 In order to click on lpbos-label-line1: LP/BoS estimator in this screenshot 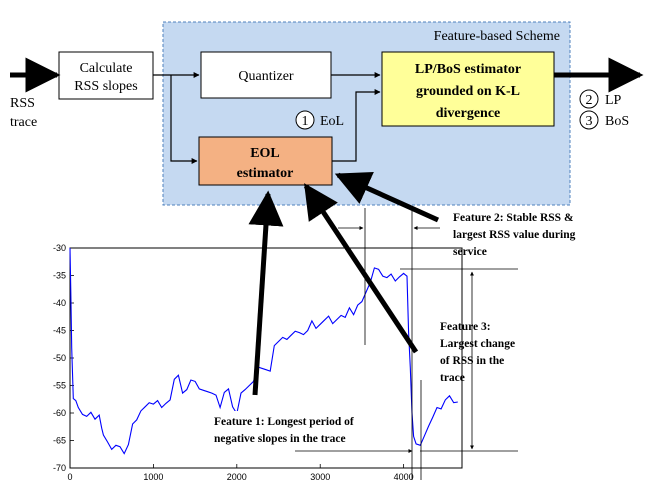, I will do `click(468, 69)`.